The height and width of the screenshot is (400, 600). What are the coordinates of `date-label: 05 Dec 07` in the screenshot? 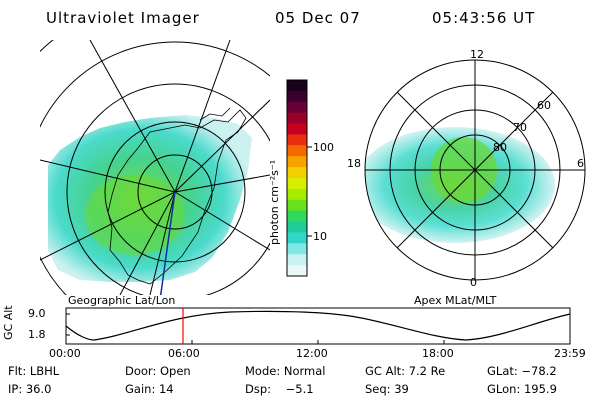 It's located at (318, 18).